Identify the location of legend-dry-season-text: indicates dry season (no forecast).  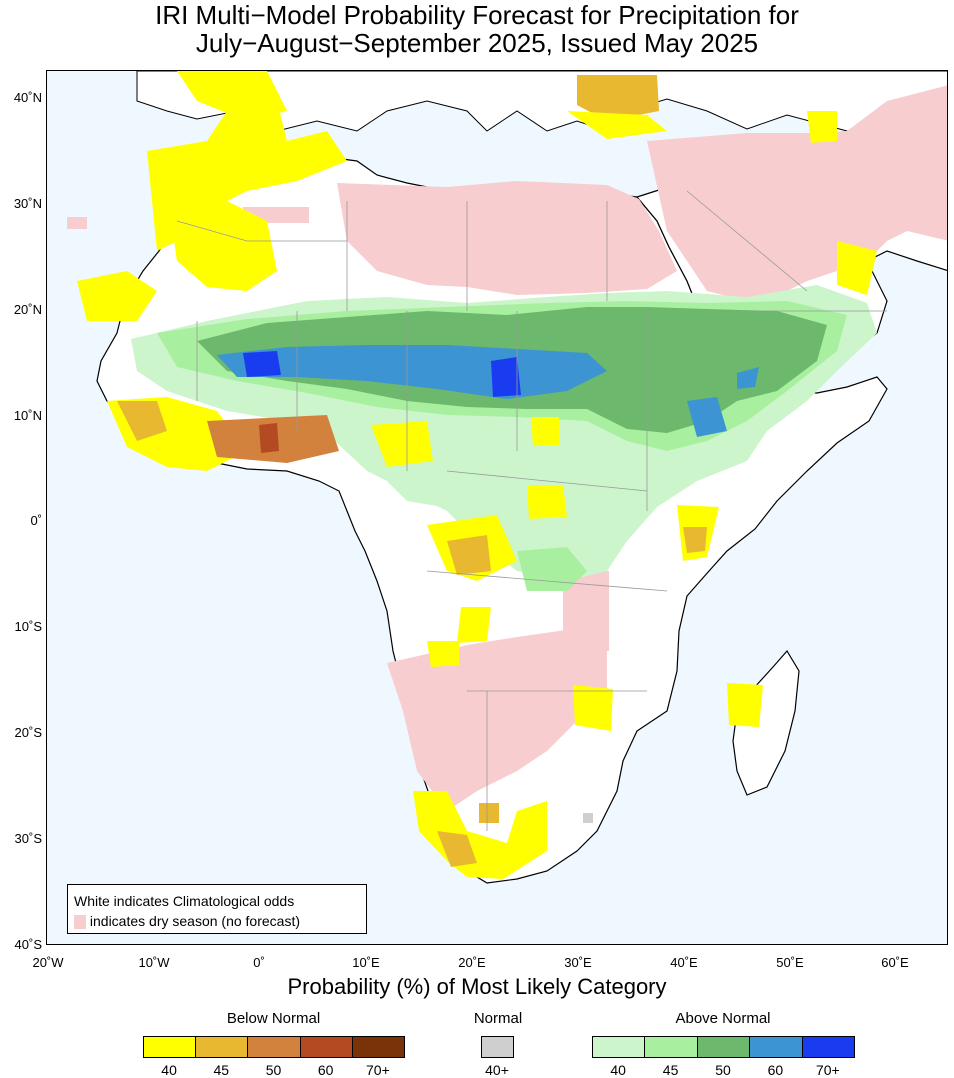
(194, 921).